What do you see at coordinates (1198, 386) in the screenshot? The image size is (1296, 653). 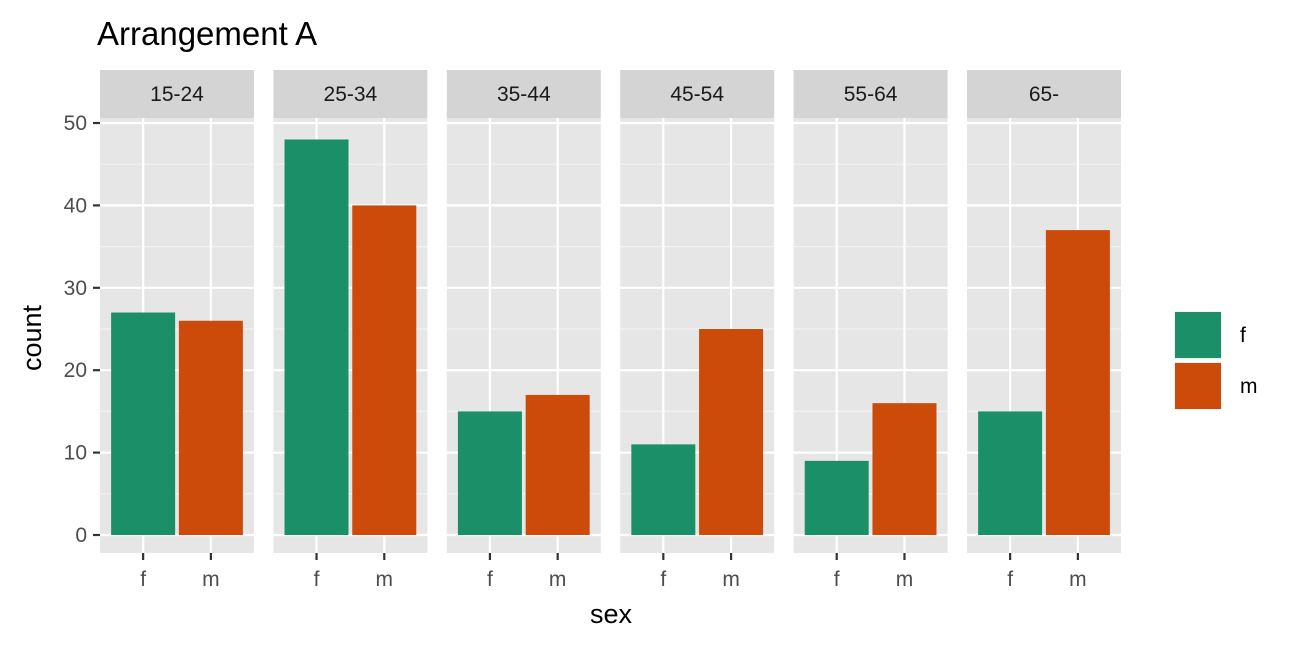 I see `legend-key-m` at bounding box center [1198, 386].